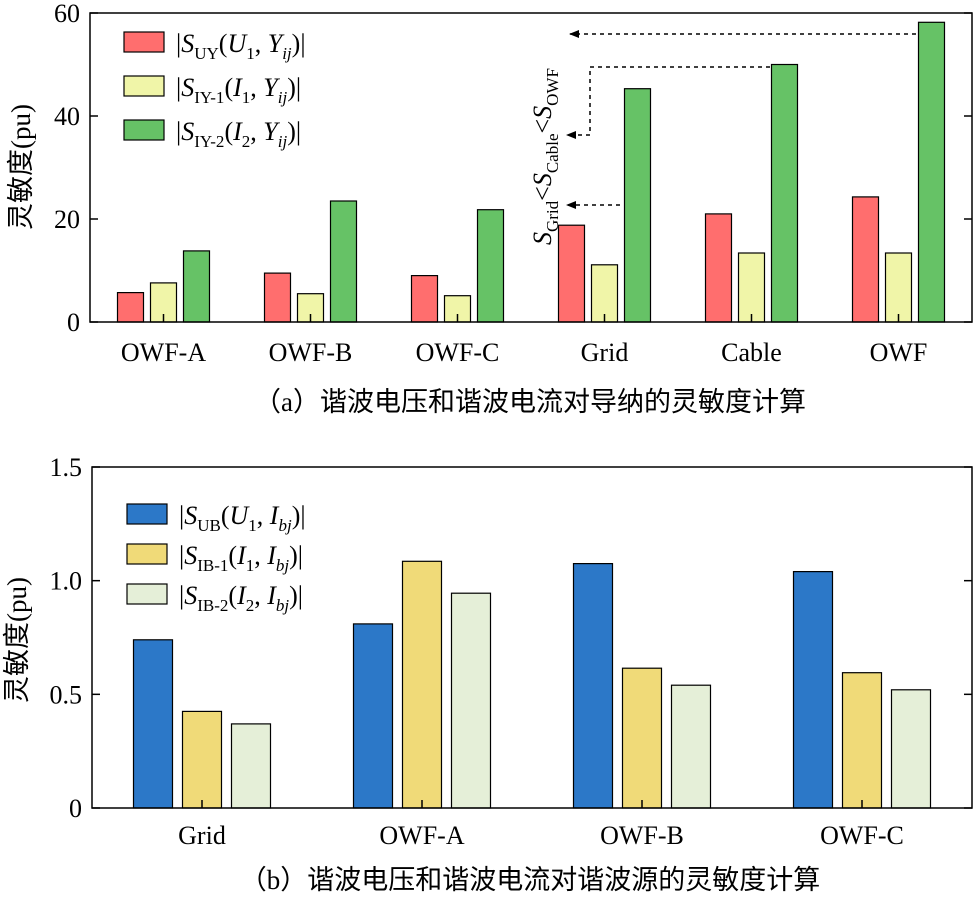 This screenshot has width=975, height=902. I want to click on panel-a-inequality-annotation: SGrid<SCable<SOWF, so click(545, 156).